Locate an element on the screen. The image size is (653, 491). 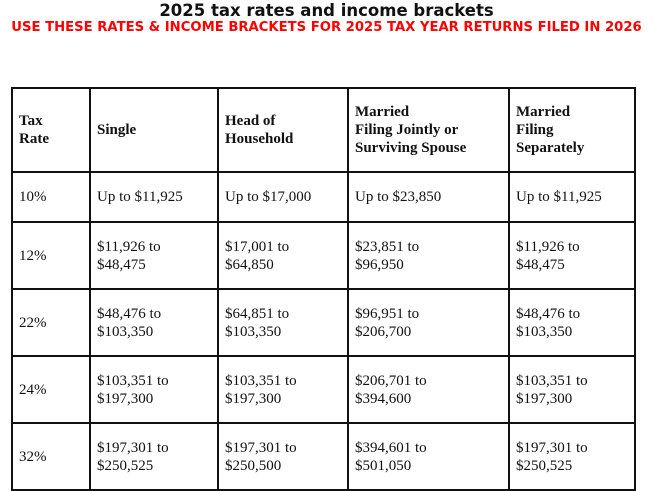
page-title: 2025 tax rates and income brackets is located at coordinates (326, 10).